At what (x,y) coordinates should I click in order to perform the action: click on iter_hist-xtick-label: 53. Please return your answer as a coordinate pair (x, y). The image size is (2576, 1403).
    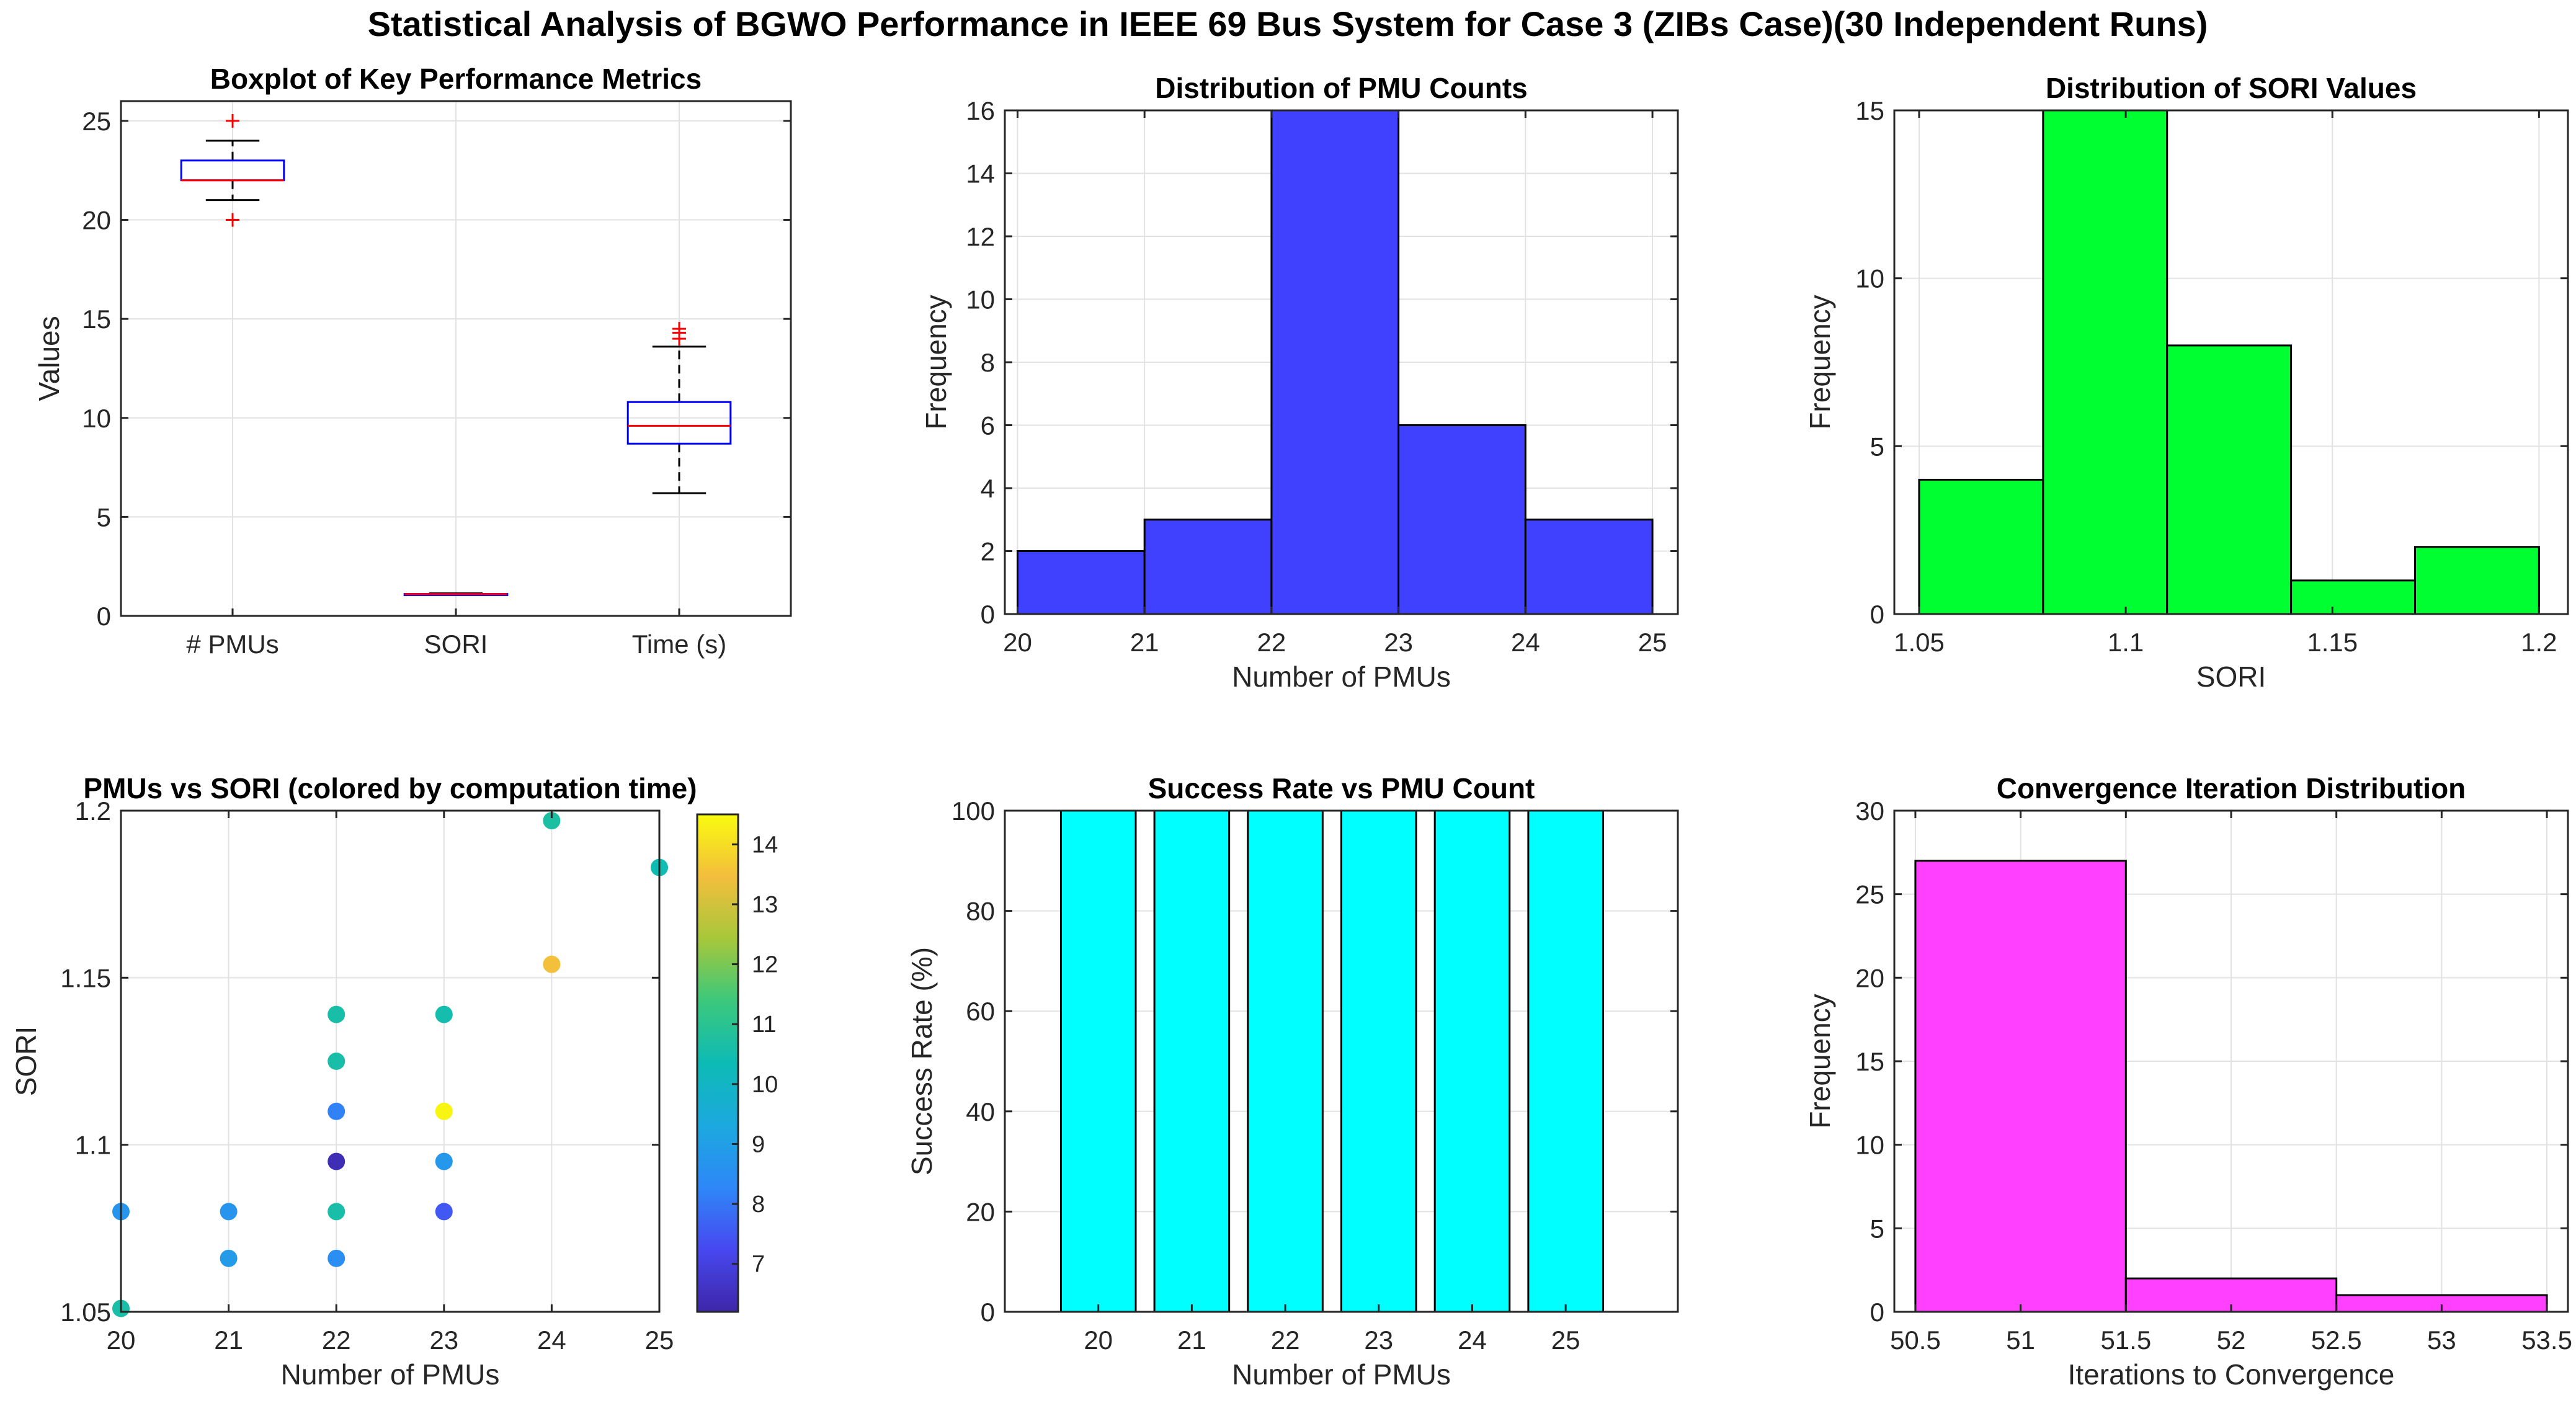
    Looking at the image, I should click on (2442, 1340).